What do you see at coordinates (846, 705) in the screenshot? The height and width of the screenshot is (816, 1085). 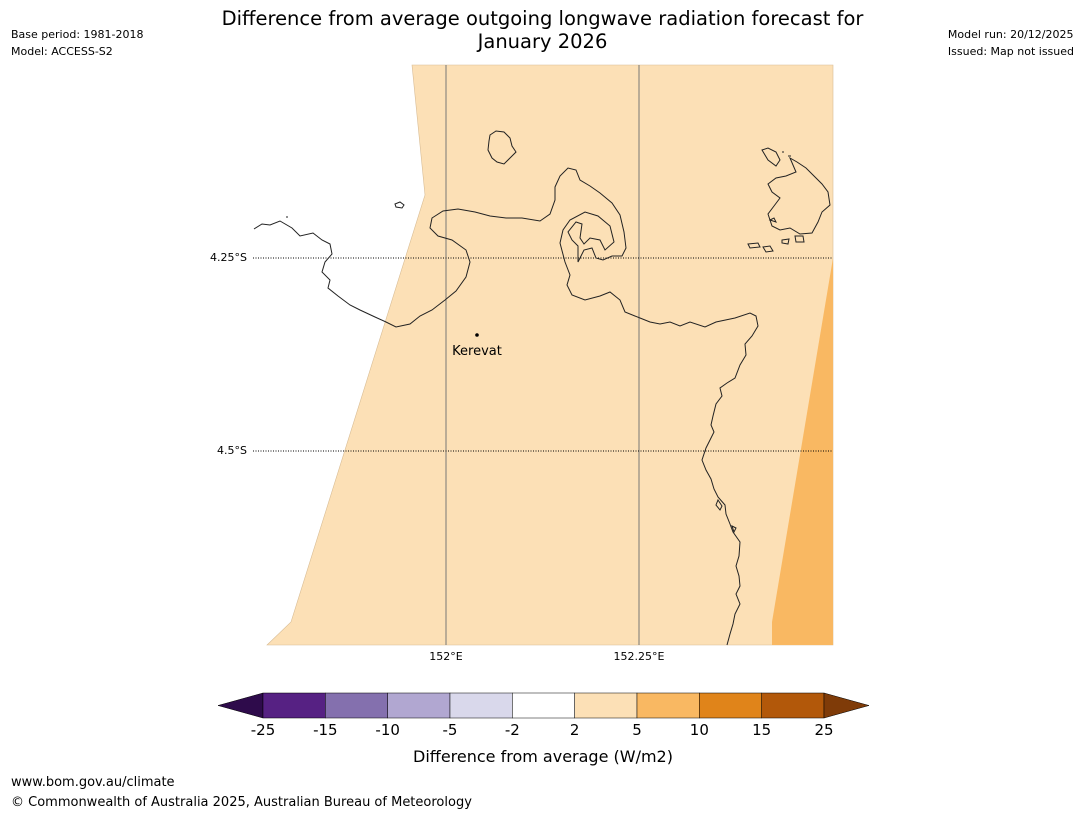 I see `colorbar-over-arrow` at bounding box center [846, 705].